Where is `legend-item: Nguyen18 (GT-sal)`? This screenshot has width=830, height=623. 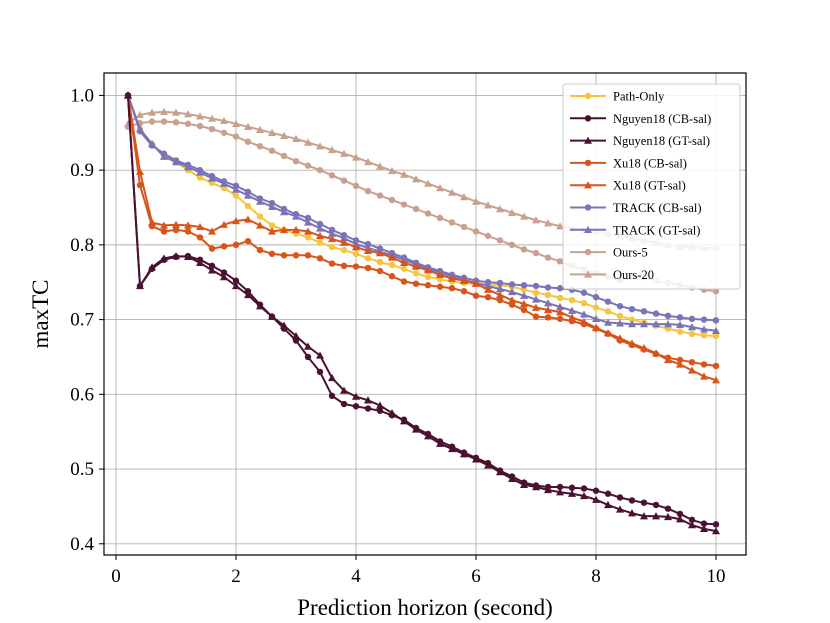 legend-item: Nguyen18 (GT-sal) is located at coordinates (640, 141).